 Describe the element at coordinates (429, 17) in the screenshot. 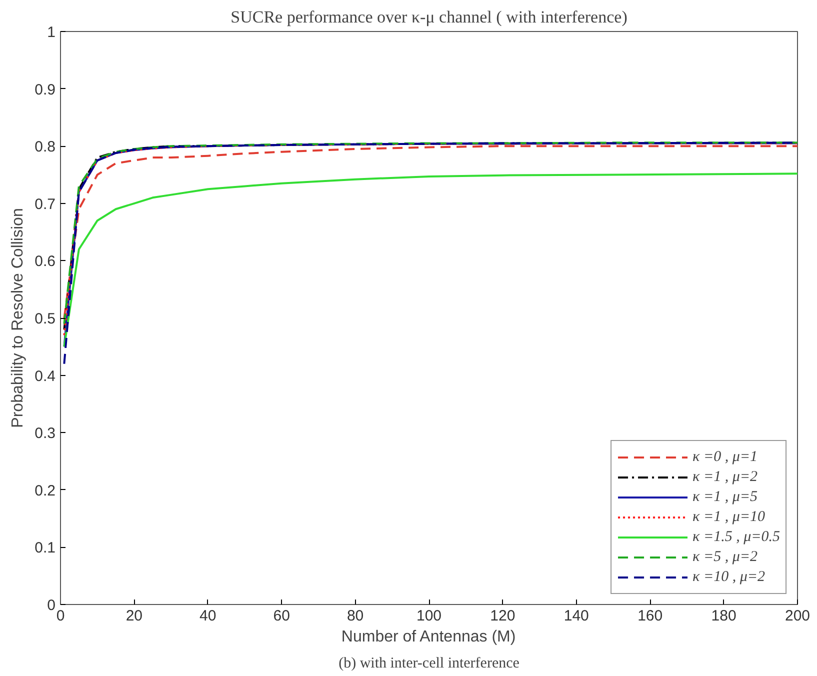

I see `chart-title: SUCRe performance over κ-μ channel ( with interference)` at that location.